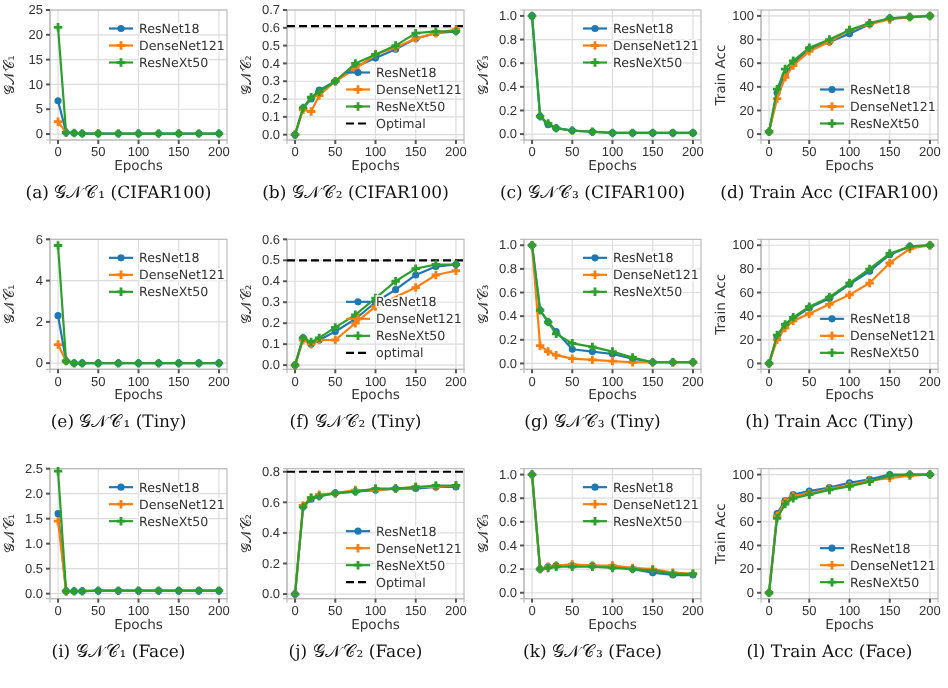 Image resolution: width=948 pixels, height=688 pixels. What do you see at coordinates (829, 423) in the screenshot?
I see `text: (h) Train Acc (Tiny)` at bounding box center [829, 423].